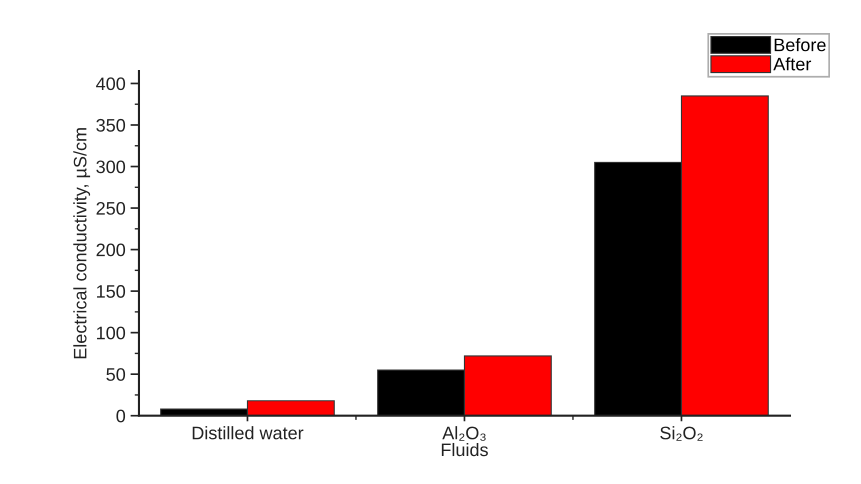 This screenshot has height=484, width=861. What do you see at coordinates (121, 416) in the screenshot?
I see `y-tick-label: 0` at bounding box center [121, 416].